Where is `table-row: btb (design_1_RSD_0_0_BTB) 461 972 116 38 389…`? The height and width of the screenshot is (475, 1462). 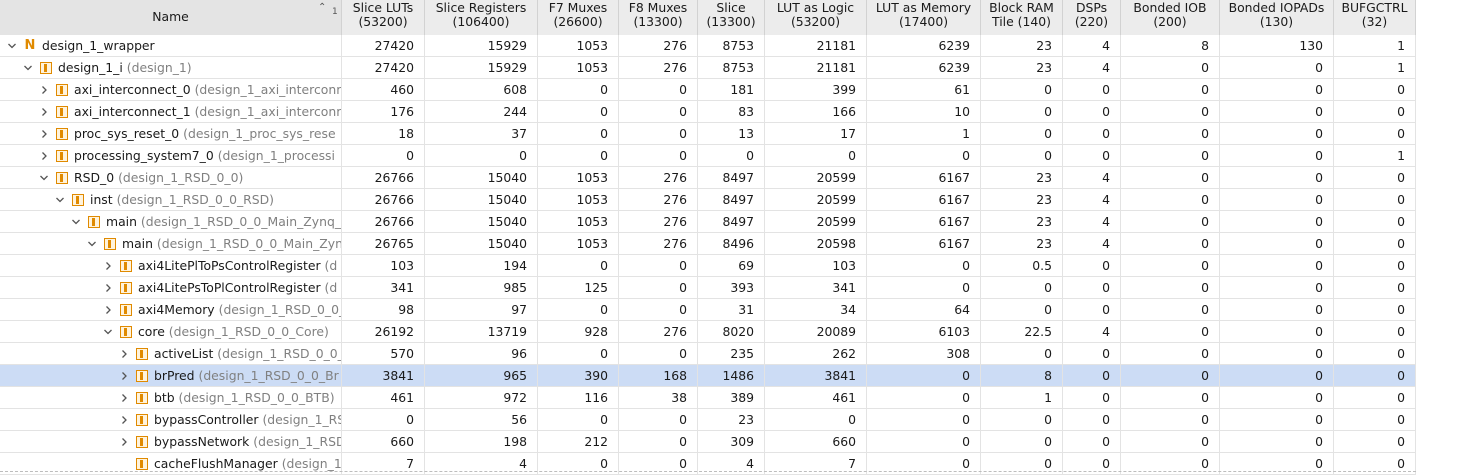
table-row: btb (design_1_RSD_0_0_BTB) 461 972 116 38 389… is located at coordinates (708, 398).